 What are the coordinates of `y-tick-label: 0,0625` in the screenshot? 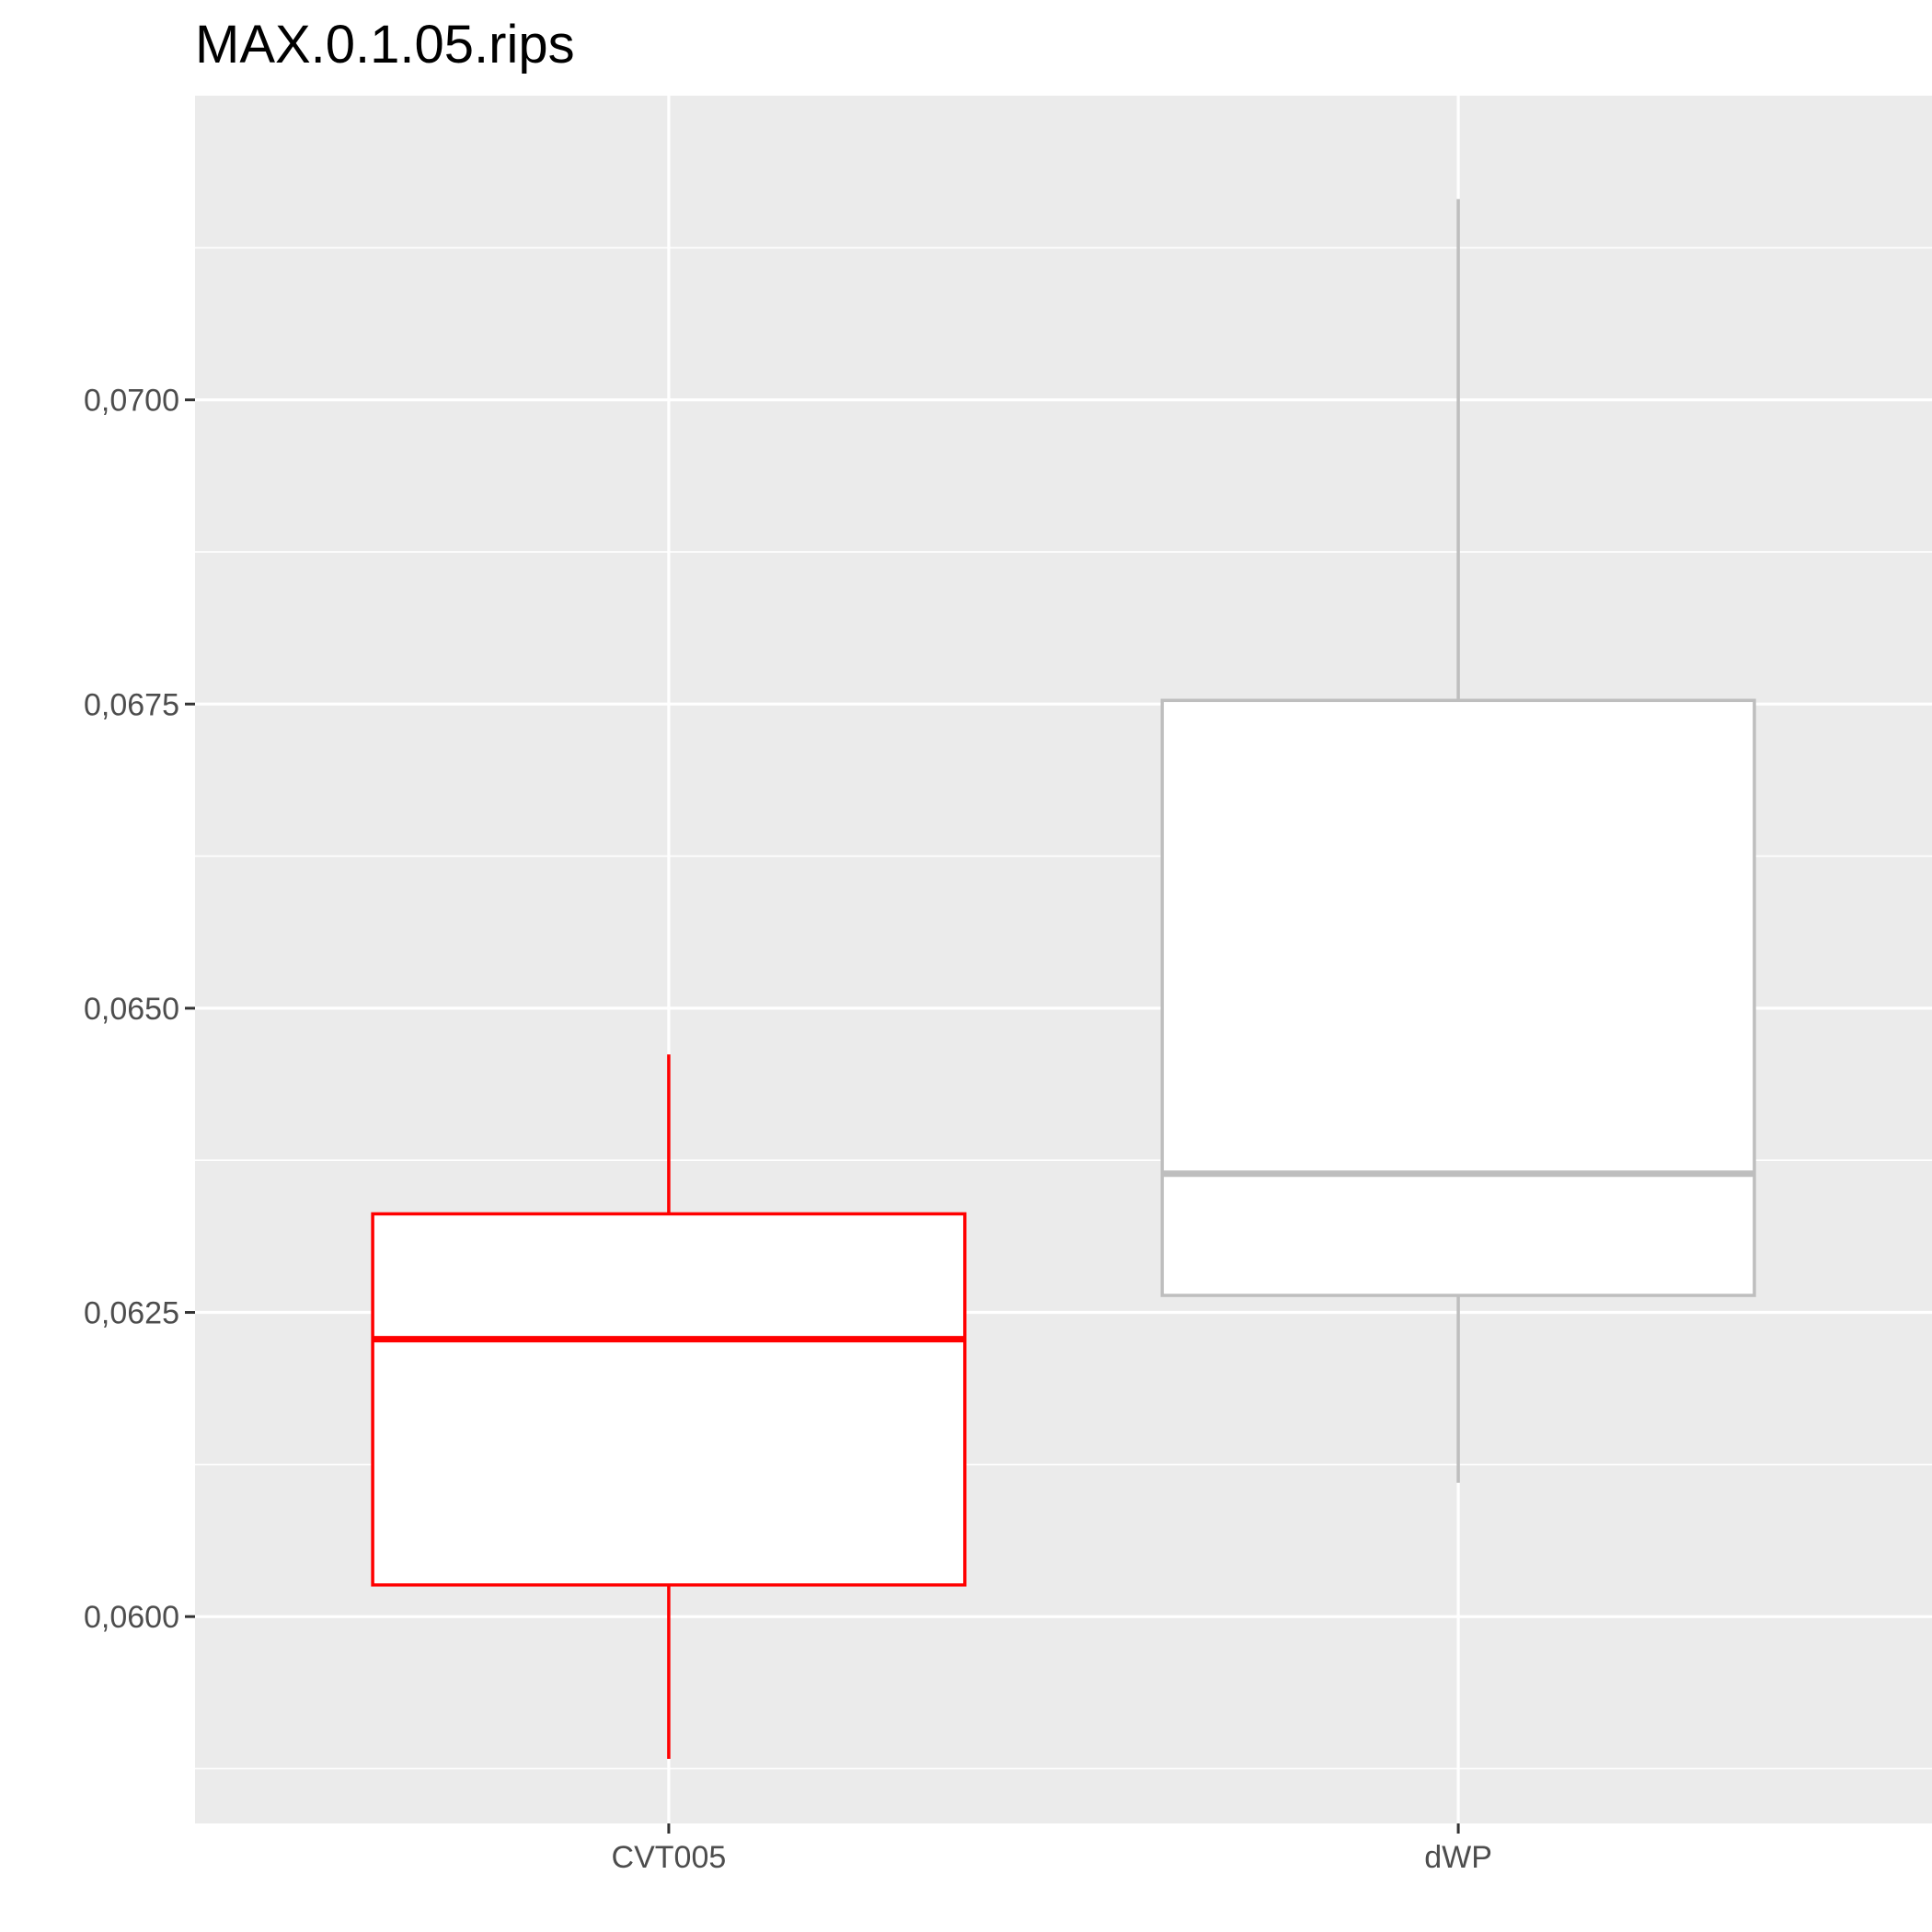 It's located at (131, 1313).